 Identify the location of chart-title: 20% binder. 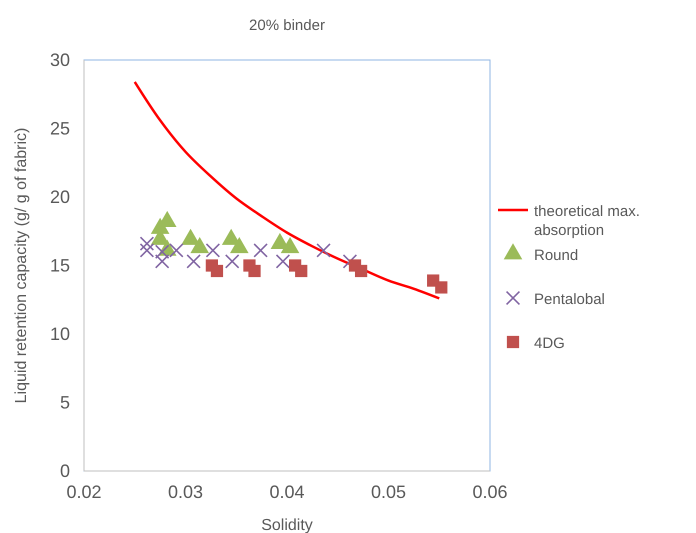
(287, 25).